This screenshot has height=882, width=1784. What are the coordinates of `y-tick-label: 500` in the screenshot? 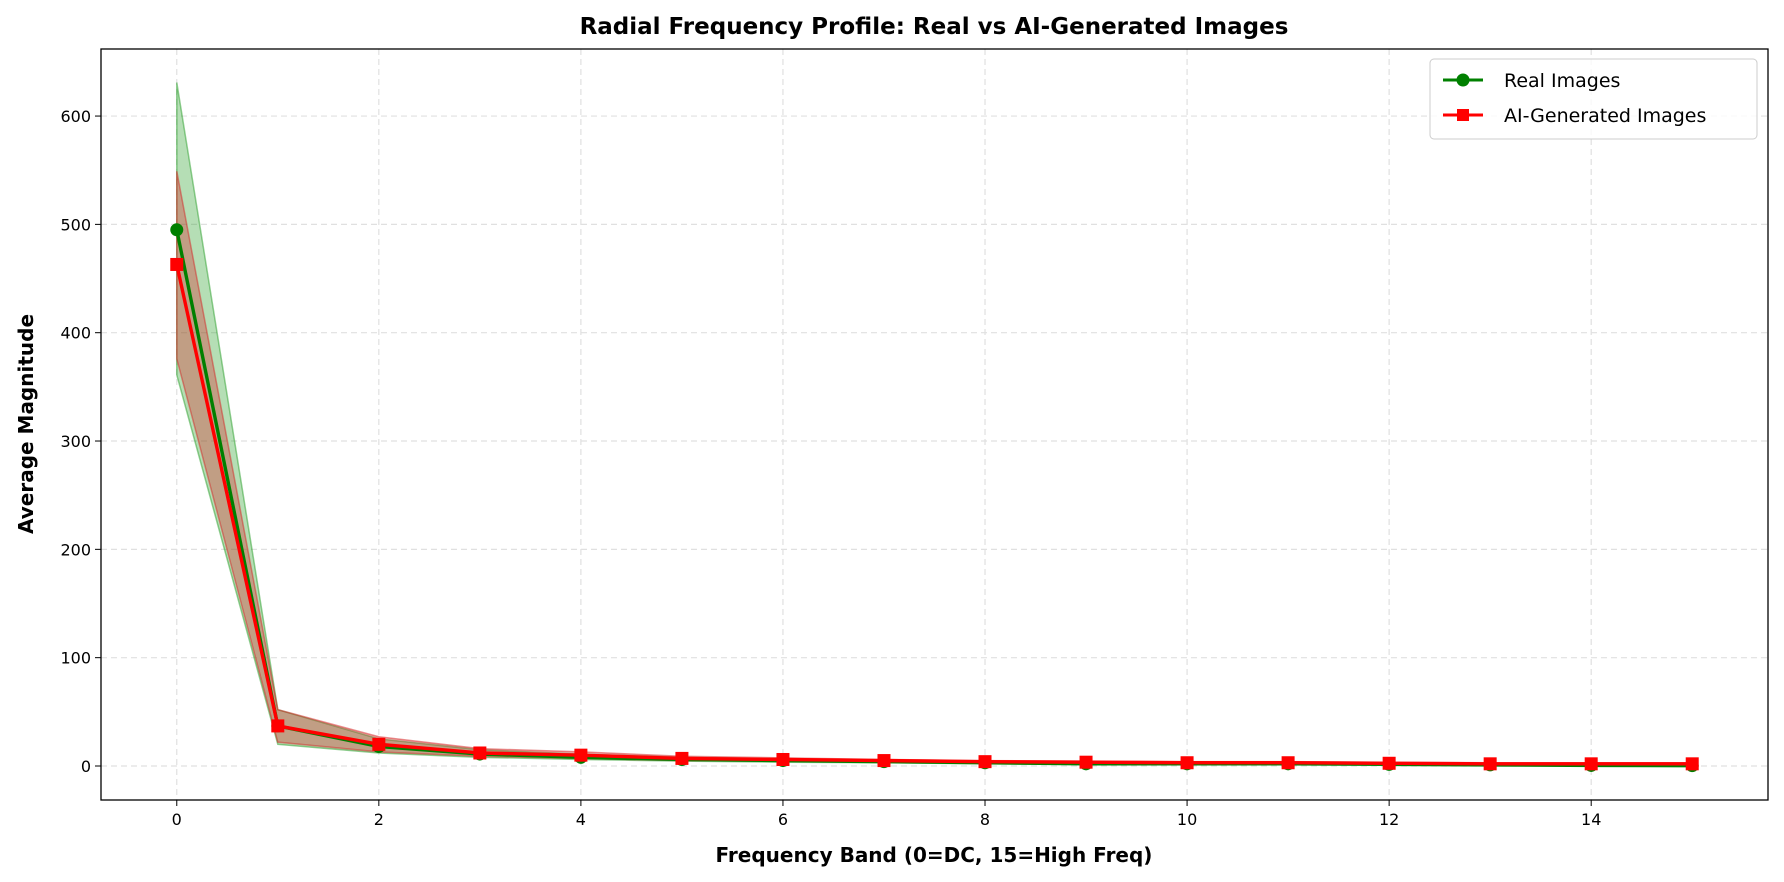 It's located at (75, 224).